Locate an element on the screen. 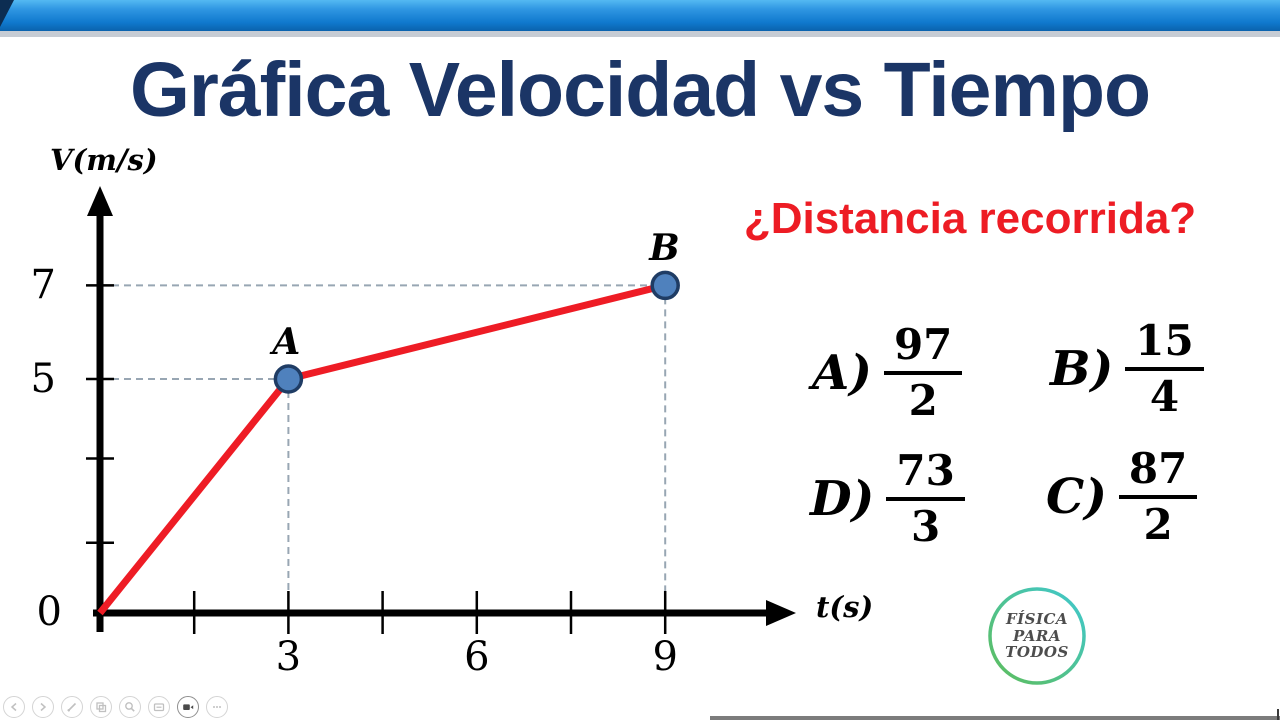  option-a: A) 97 2 is located at coordinates (887, 373).